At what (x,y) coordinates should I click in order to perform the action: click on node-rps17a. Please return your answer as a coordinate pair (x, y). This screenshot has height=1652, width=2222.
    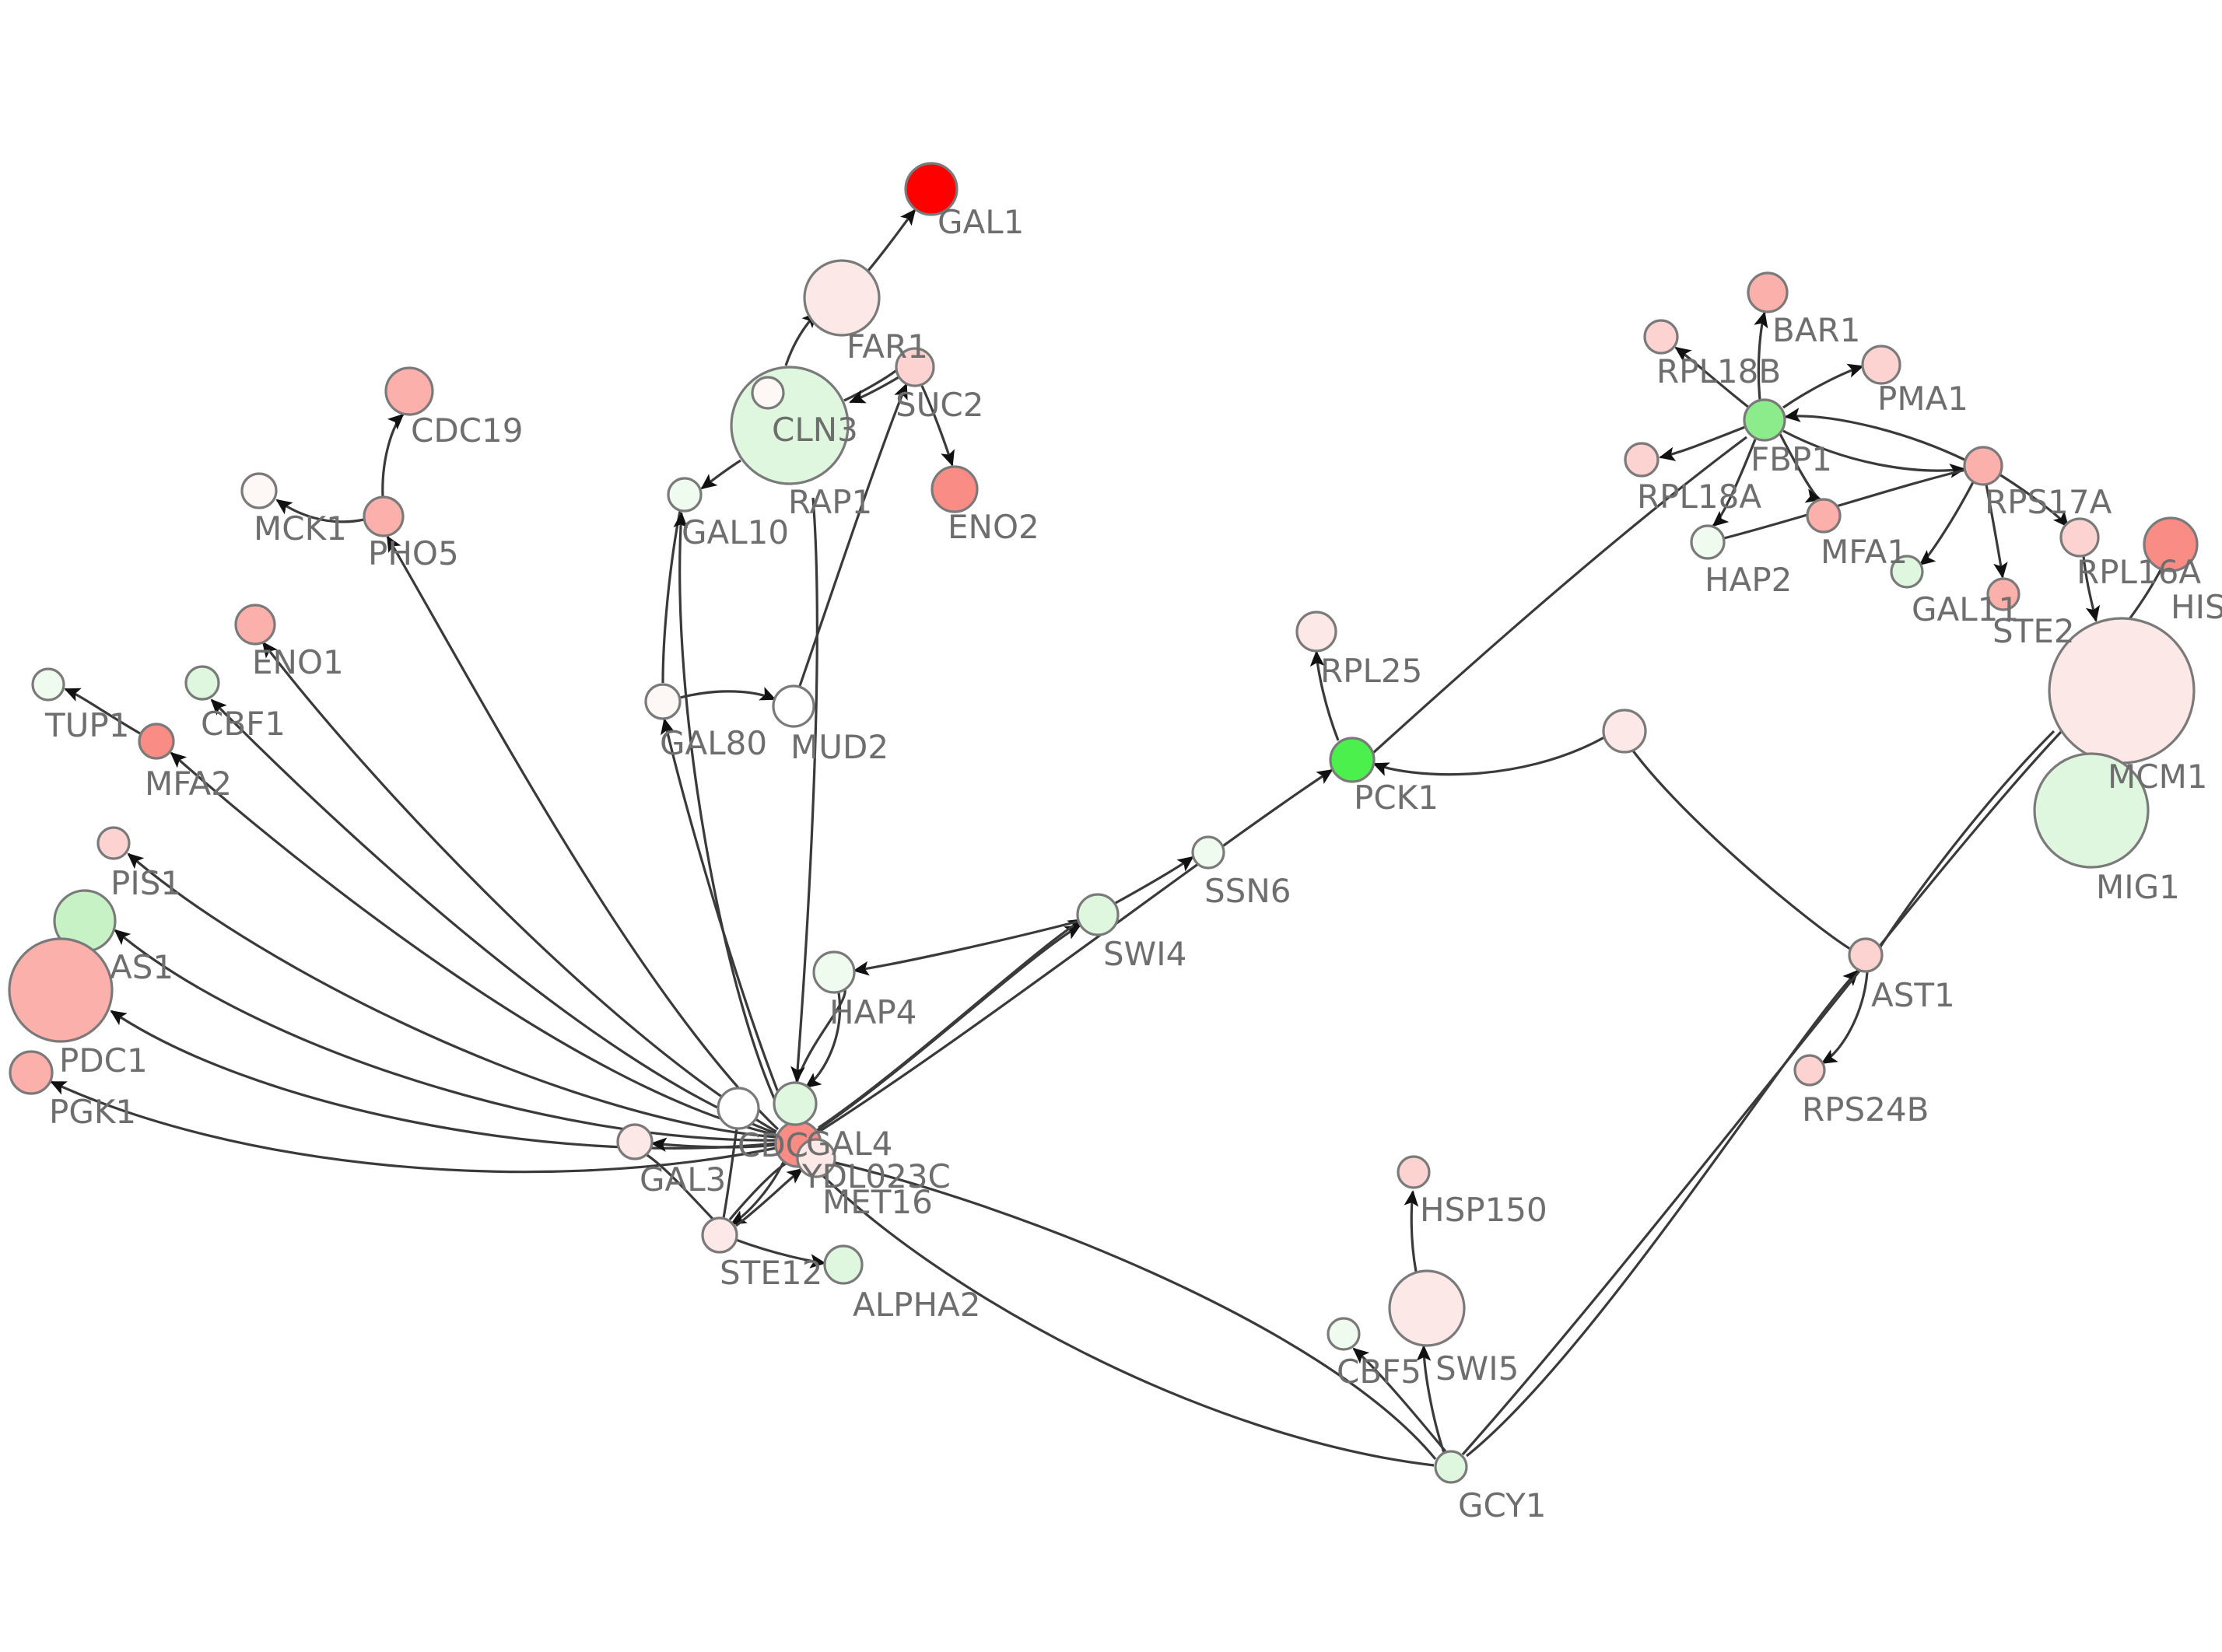
    Looking at the image, I should click on (1983, 466).